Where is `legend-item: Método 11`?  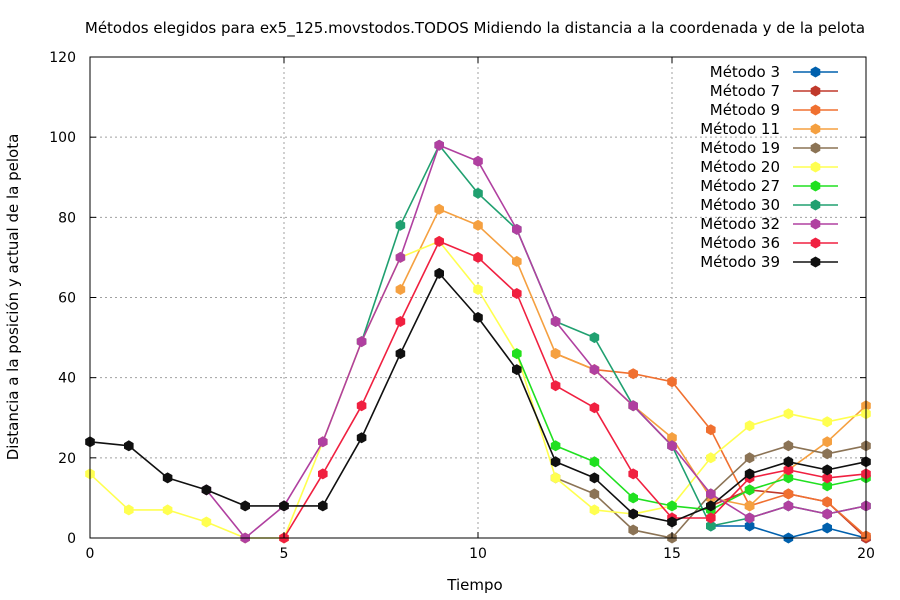
legend-item: Método 11 is located at coordinates (769, 129).